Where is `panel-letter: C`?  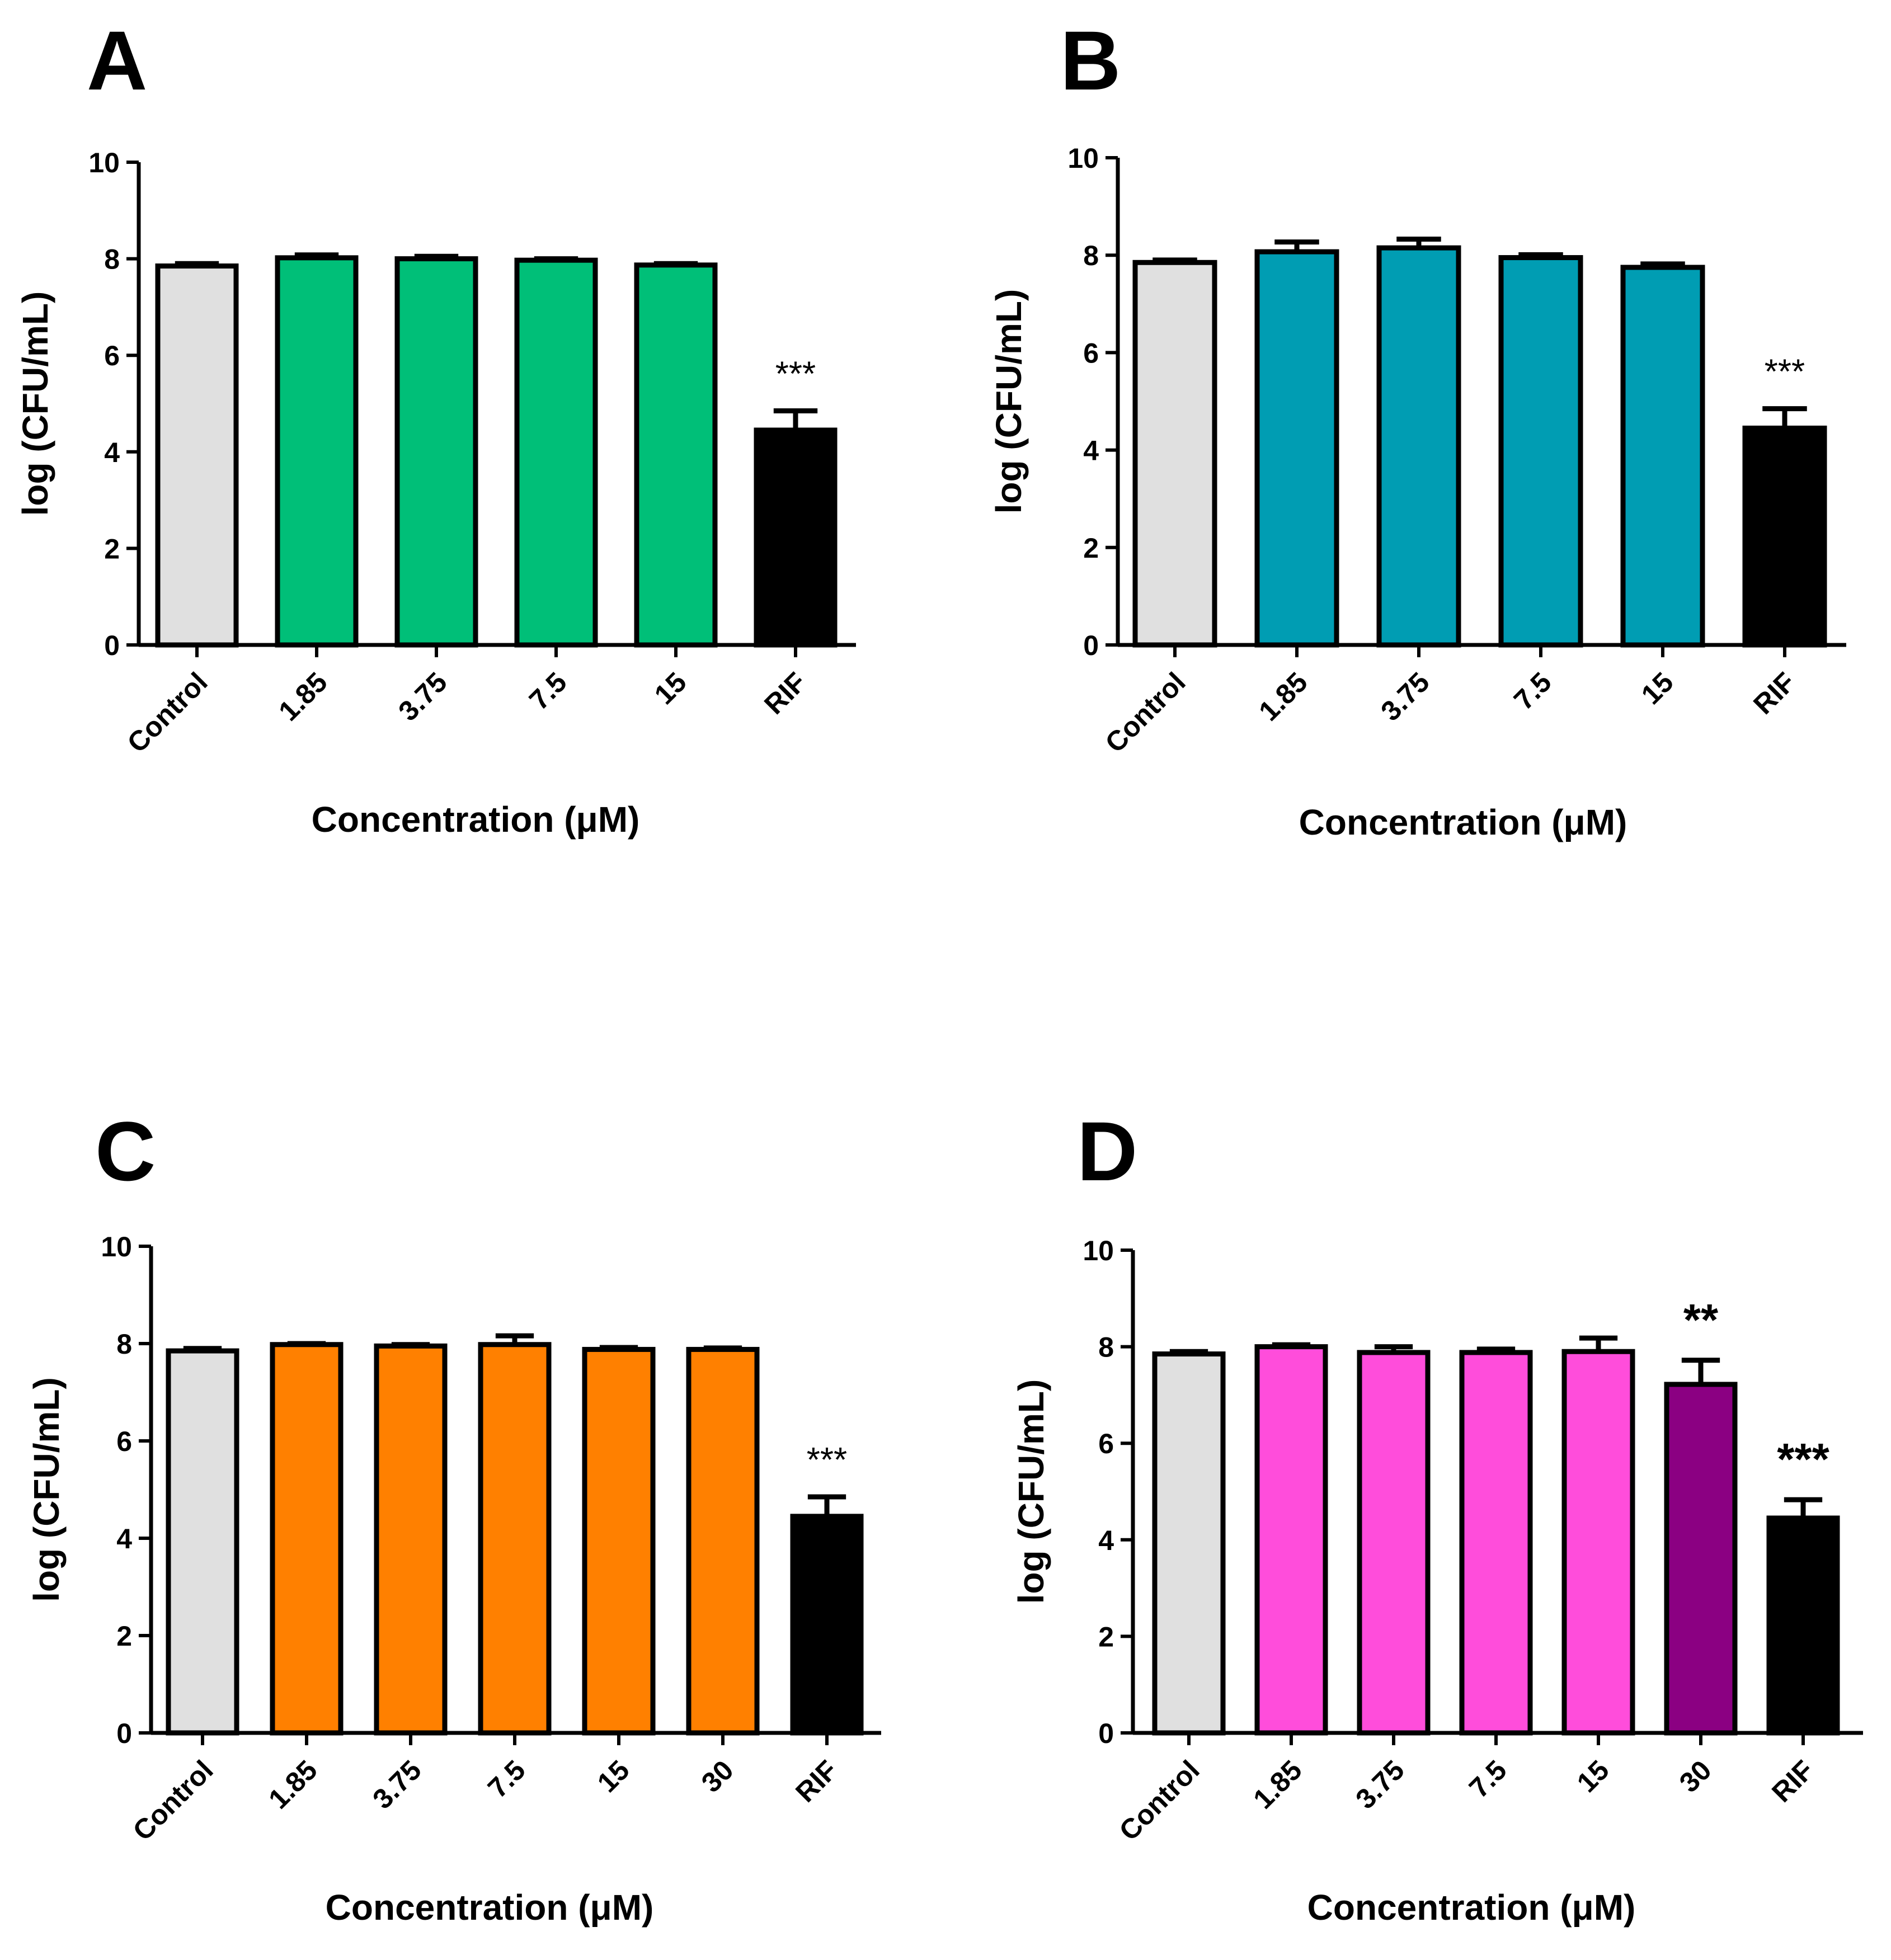 panel-letter: C is located at coordinates (125, 1151).